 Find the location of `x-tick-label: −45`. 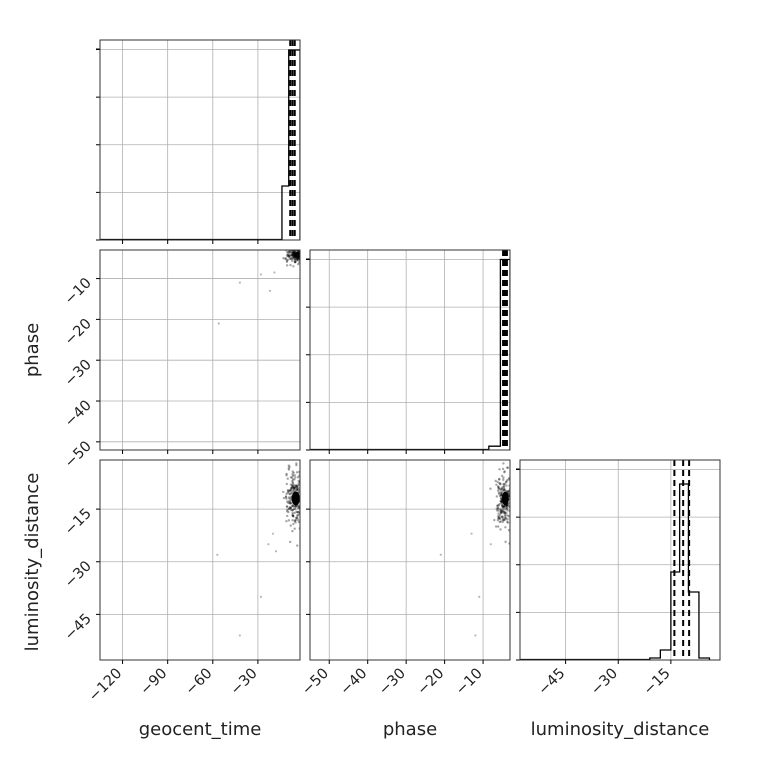

x-tick-label: −45 is located at coordinates (551, 682).